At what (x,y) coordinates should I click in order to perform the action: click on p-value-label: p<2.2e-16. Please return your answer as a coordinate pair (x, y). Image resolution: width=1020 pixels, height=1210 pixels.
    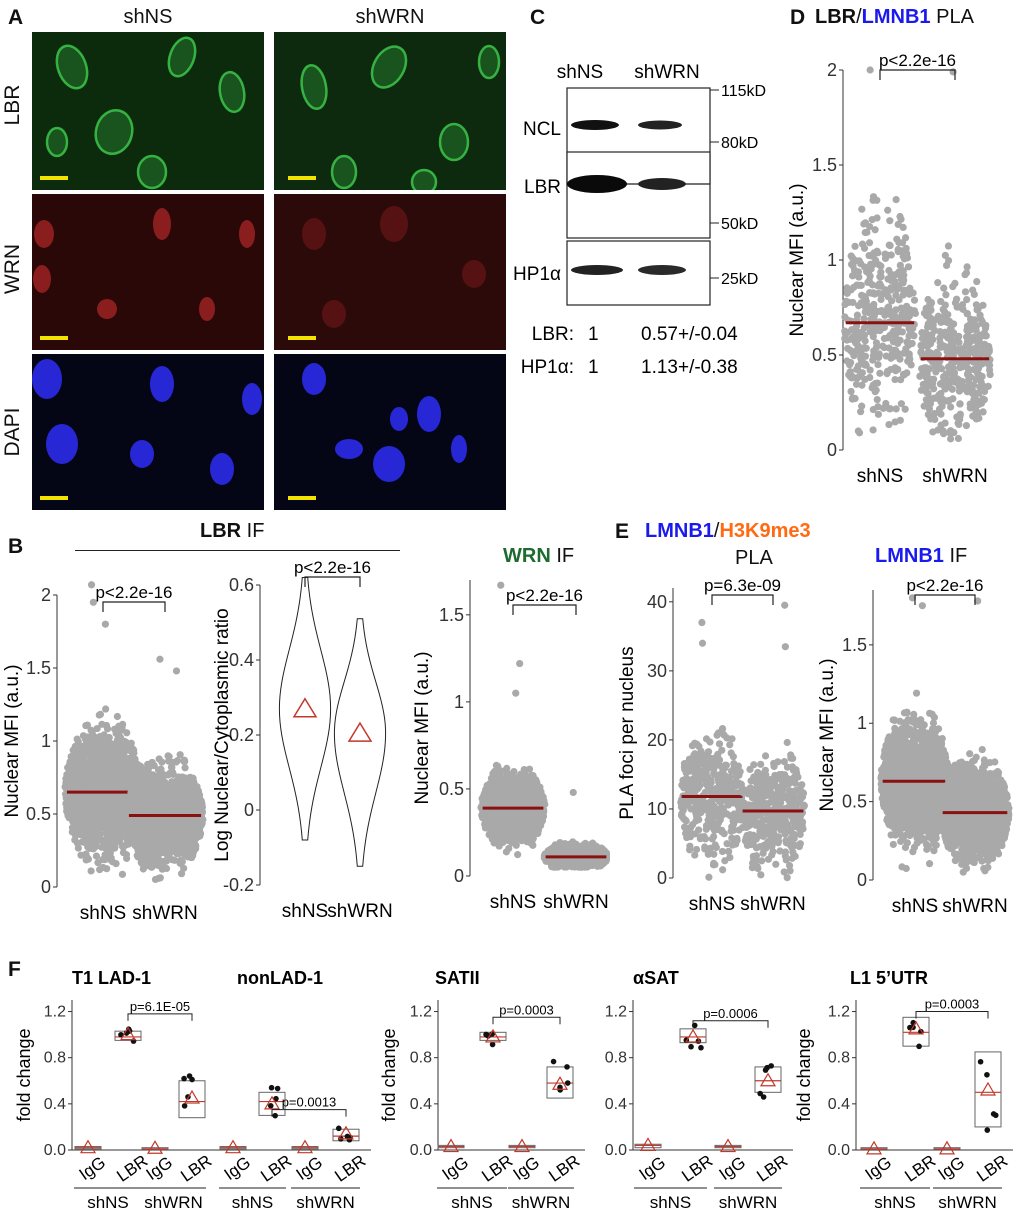
    Looking at the image, I should click on (917, 60).